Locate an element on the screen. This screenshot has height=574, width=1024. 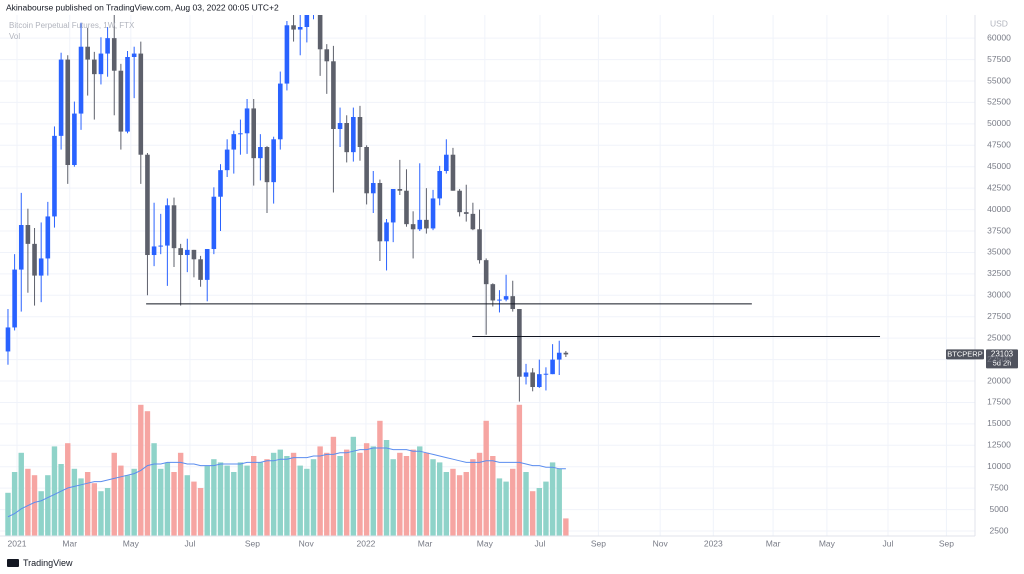
y-tick-label: 20000 is located at coordinates (999, 380).